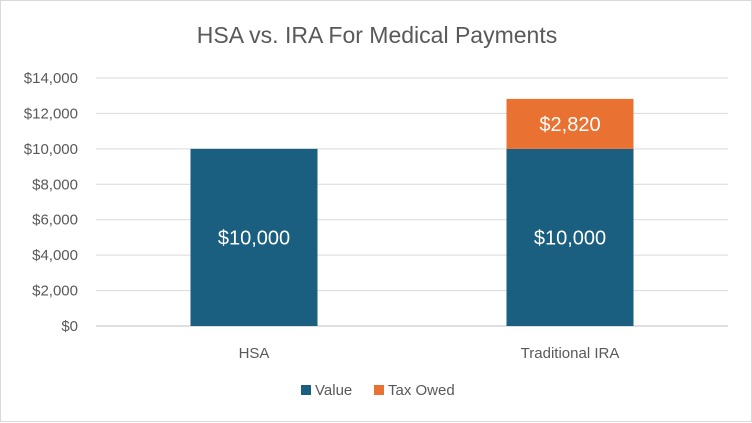 The image size is (752, 423). What do you see at coordinates (69, 326) in the screenshot?
I see `y-tick-label: $0` at bounding box center [69, 326].